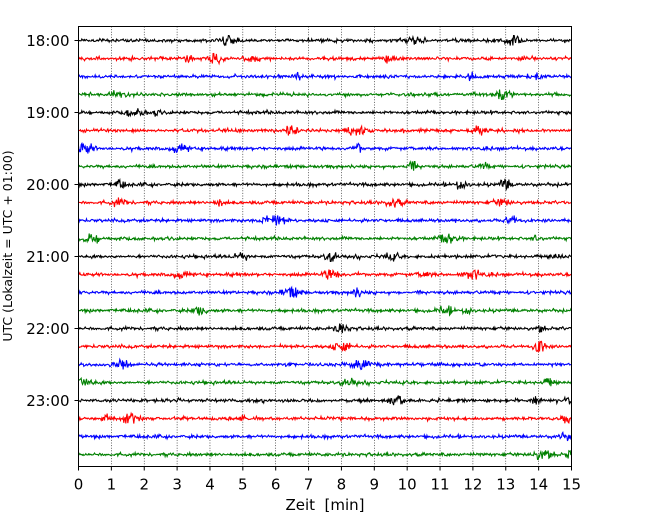 This screenshot has height=524, width=650. Describe the element at coordinates (47, 113) in the screenshot. I see `y-tick-label: 19:00` at that location.